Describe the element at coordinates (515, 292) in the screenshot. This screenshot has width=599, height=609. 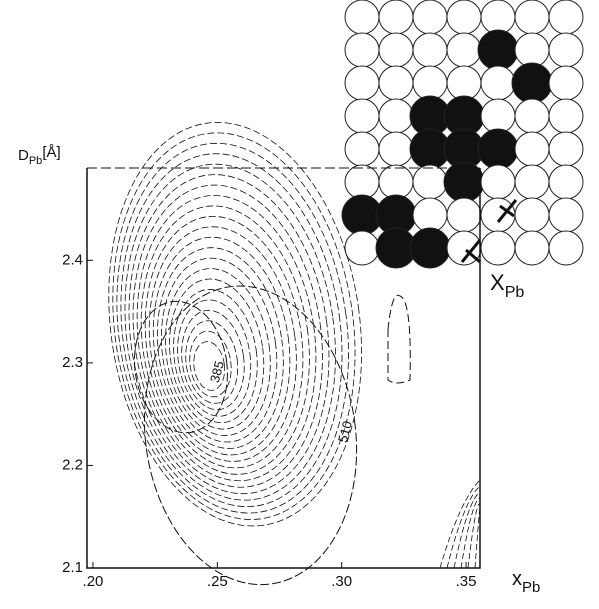
I see `inset-label-sub: Pb` at that location.